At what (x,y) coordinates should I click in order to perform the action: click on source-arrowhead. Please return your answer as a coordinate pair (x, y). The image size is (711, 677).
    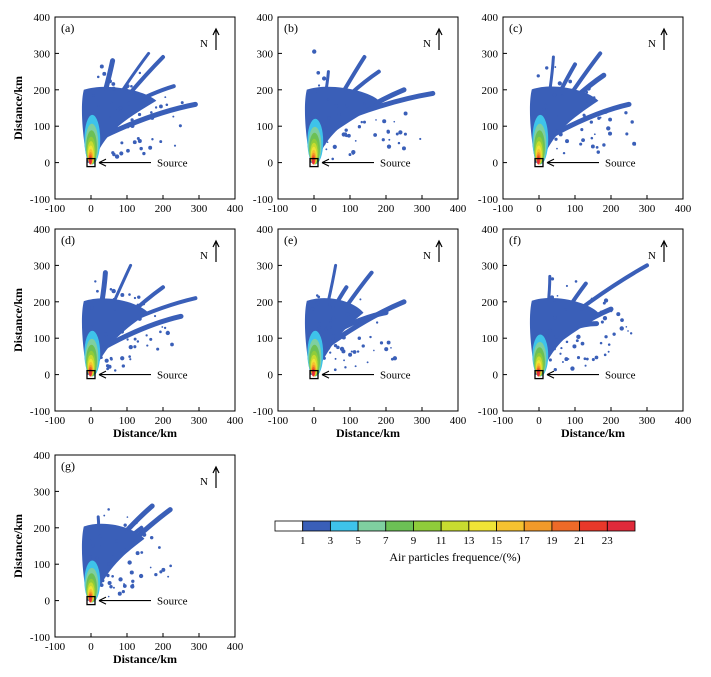
    Looking at the image, I should click on (102, 374).